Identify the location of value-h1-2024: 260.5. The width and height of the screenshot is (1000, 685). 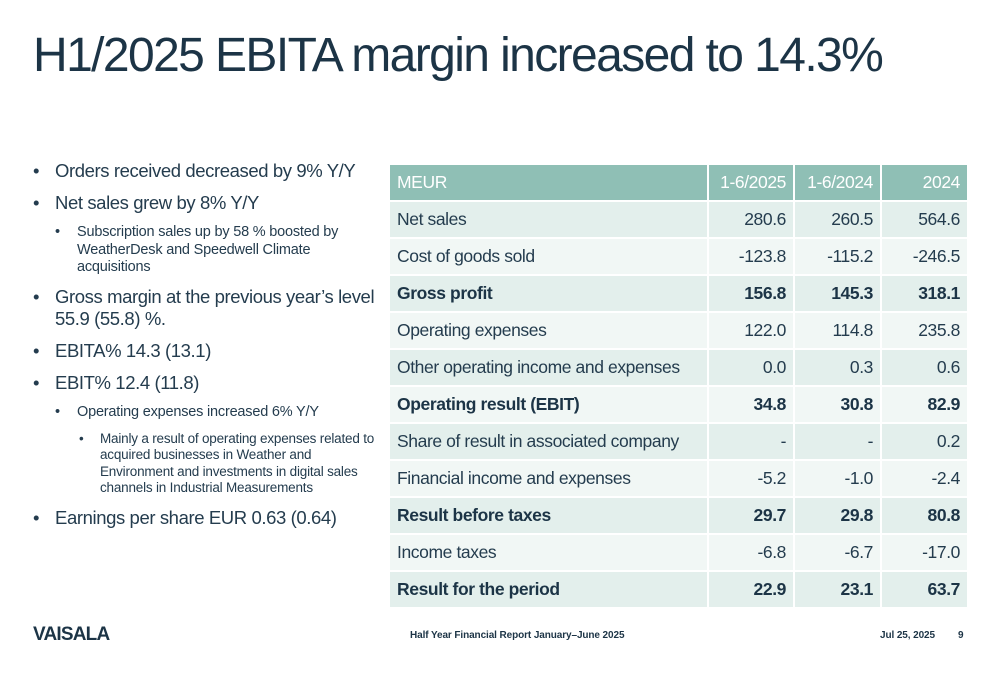
(837, 219).